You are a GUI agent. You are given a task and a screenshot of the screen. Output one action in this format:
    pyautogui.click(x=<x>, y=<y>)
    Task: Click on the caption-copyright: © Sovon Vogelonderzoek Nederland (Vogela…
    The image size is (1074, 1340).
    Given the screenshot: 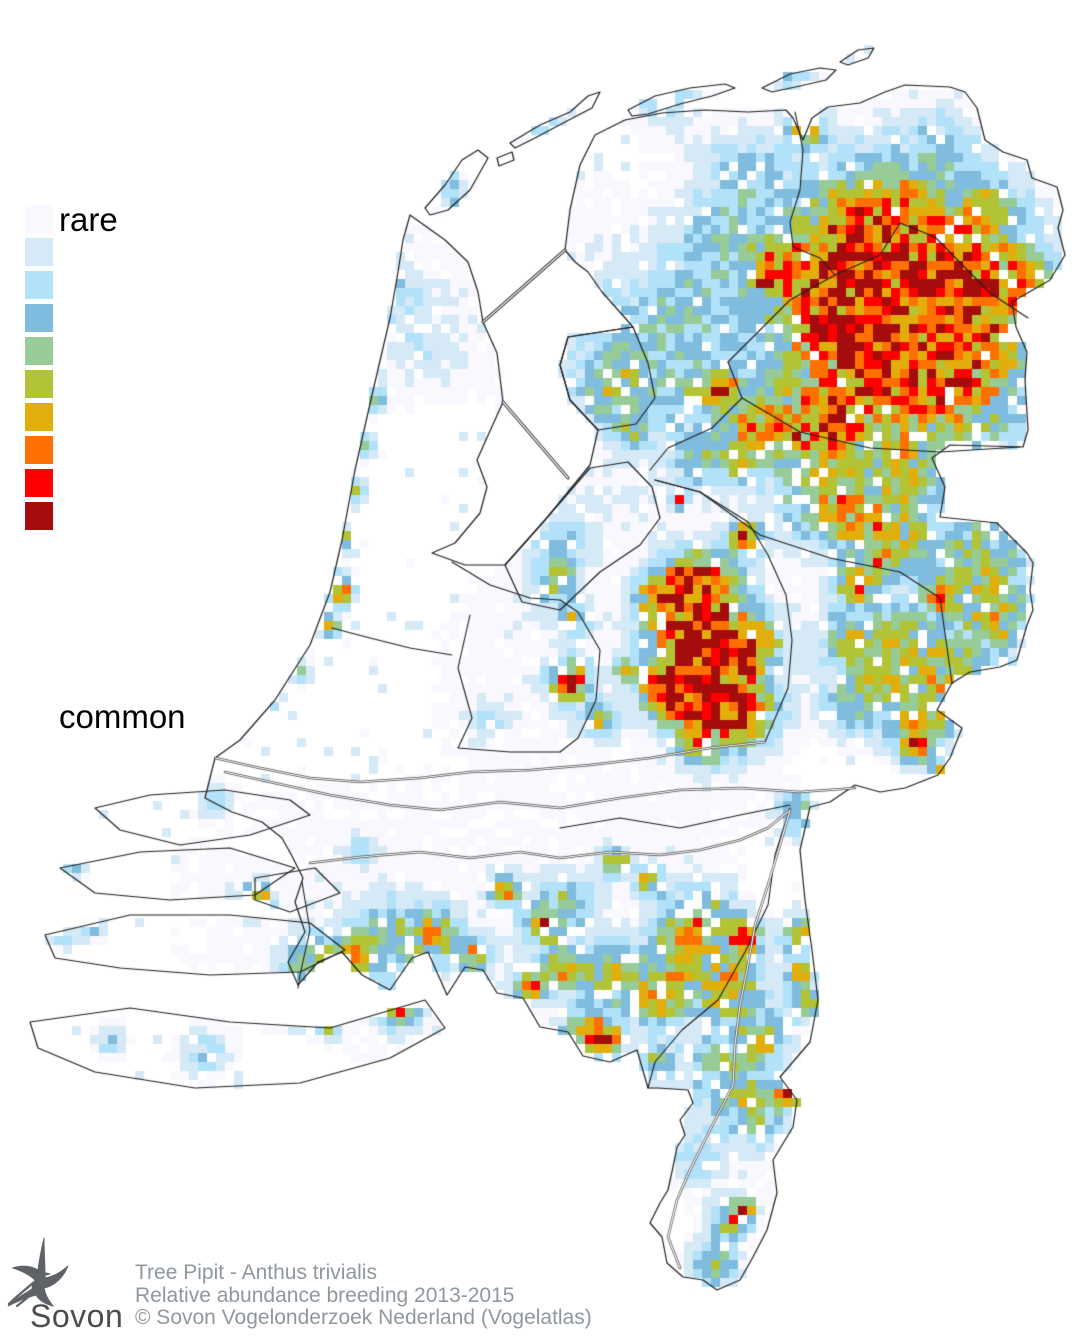 What is the action you would take?
    pyautogui.click(x=363, y=1317)
    